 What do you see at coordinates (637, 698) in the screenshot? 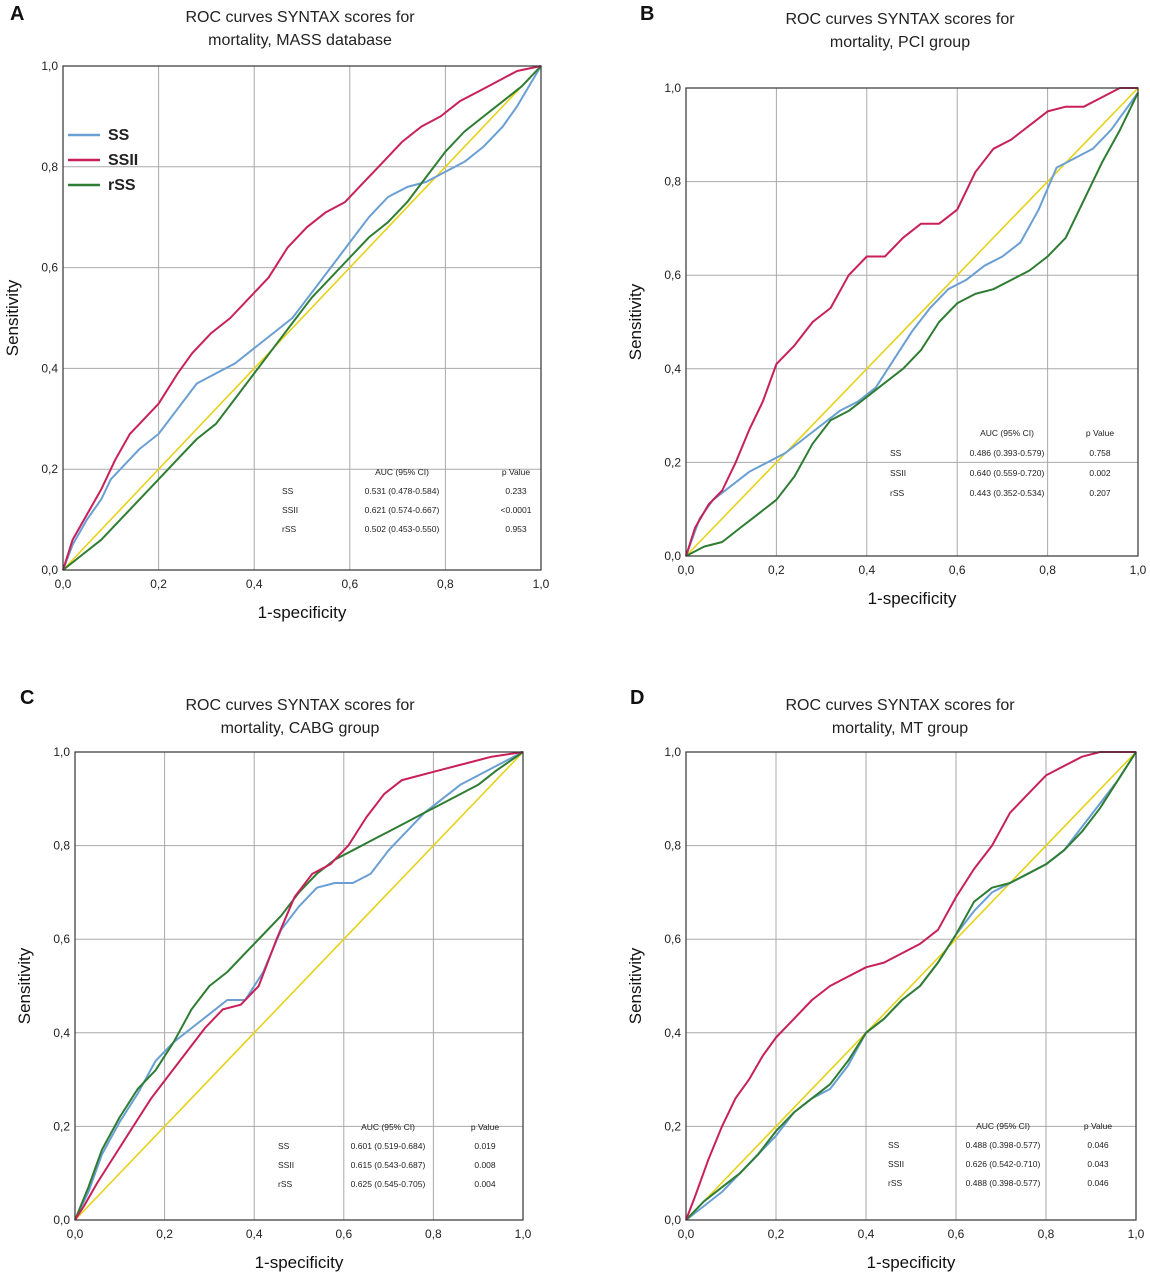
I see `panel-label: D` at bounding box center [637, 698].